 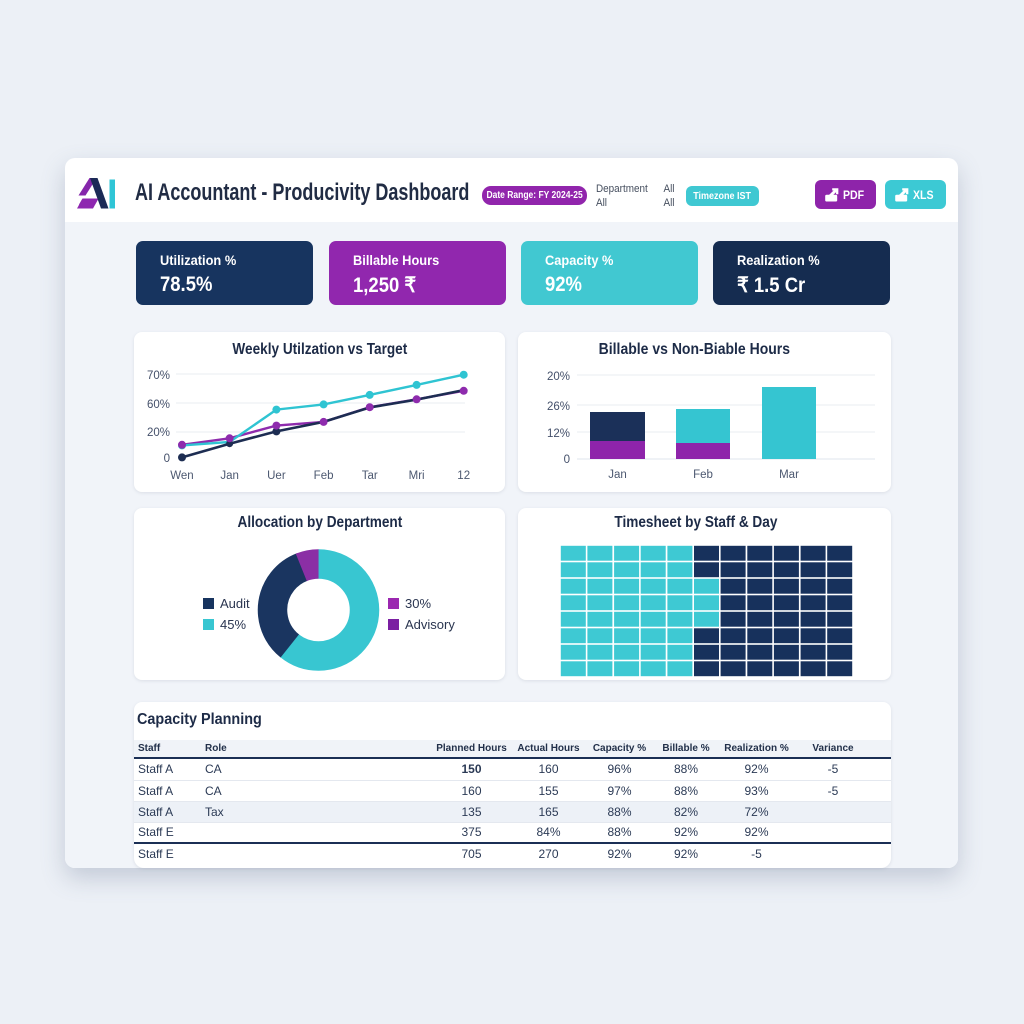 What do you see at coordinates (463, 476) in the screenshot?
I see `svg-text: 12` at bounding box center [463, 476].